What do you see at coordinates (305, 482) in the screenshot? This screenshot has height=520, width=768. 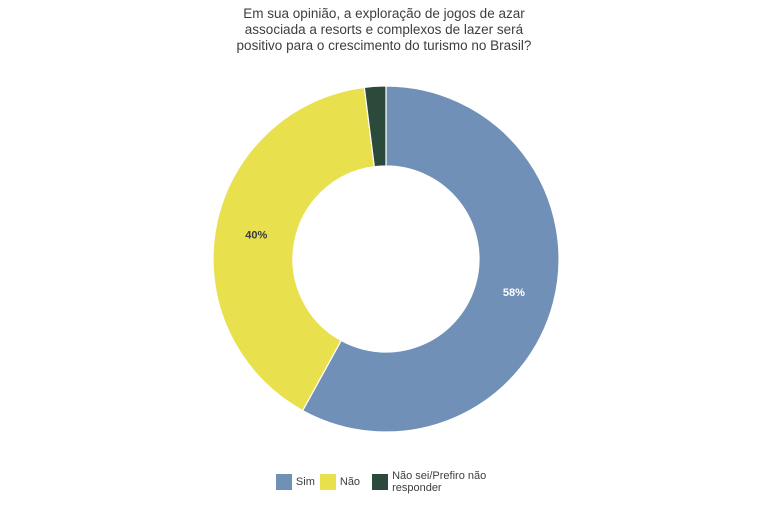 I see `legend-label-sim: Sim` at bounding box center [305, 482].